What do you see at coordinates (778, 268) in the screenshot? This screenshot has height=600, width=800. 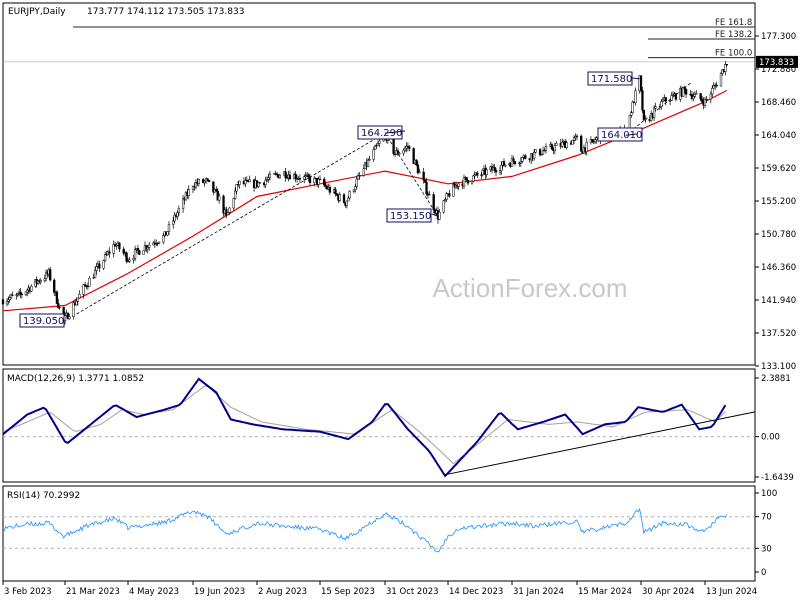 I see `price-y-tick: 146.360` at bounding box center [778, 268].